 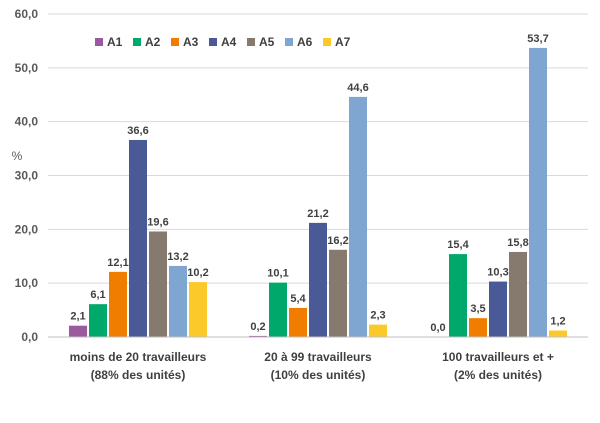 I want to click on legend-swatch-a4, so click(x=213, y=42).